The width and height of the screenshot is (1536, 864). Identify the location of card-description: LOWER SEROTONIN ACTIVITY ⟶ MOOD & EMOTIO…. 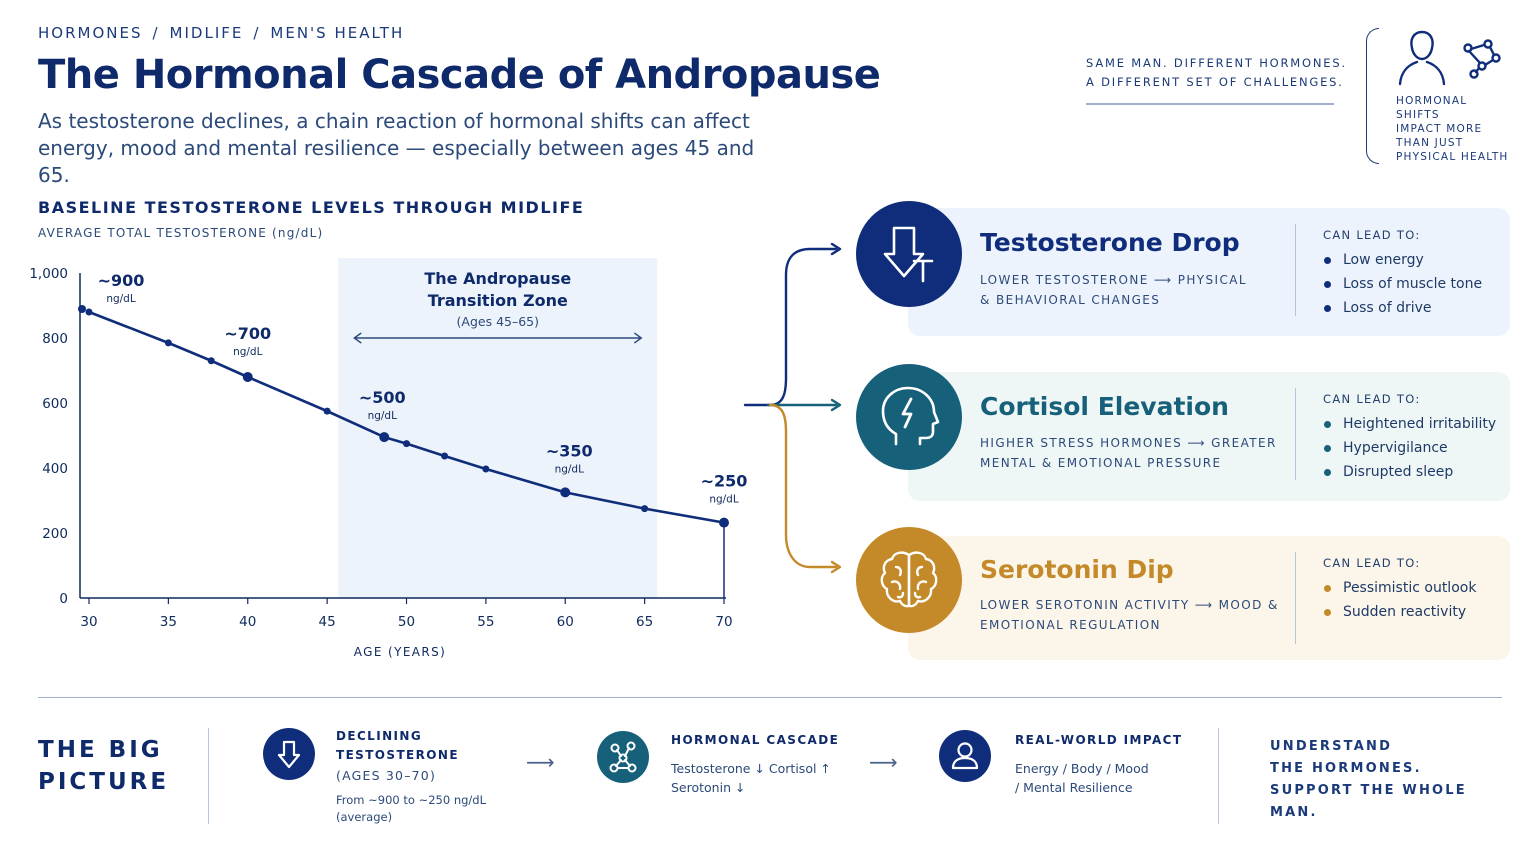
(1130, 615).